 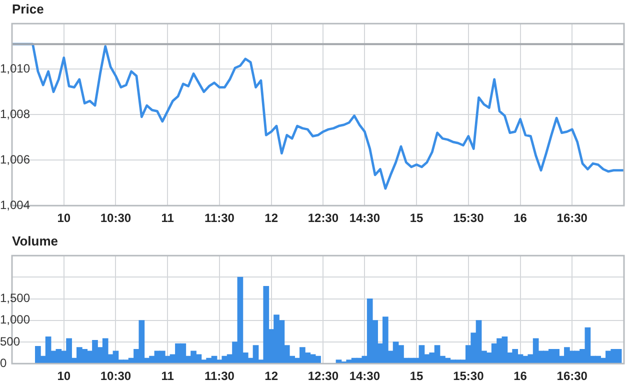 What do you see at coordinates (15, 68) in the screenshot?
I see `y-tick-label: 1,010` at bounding box center [15, 68].